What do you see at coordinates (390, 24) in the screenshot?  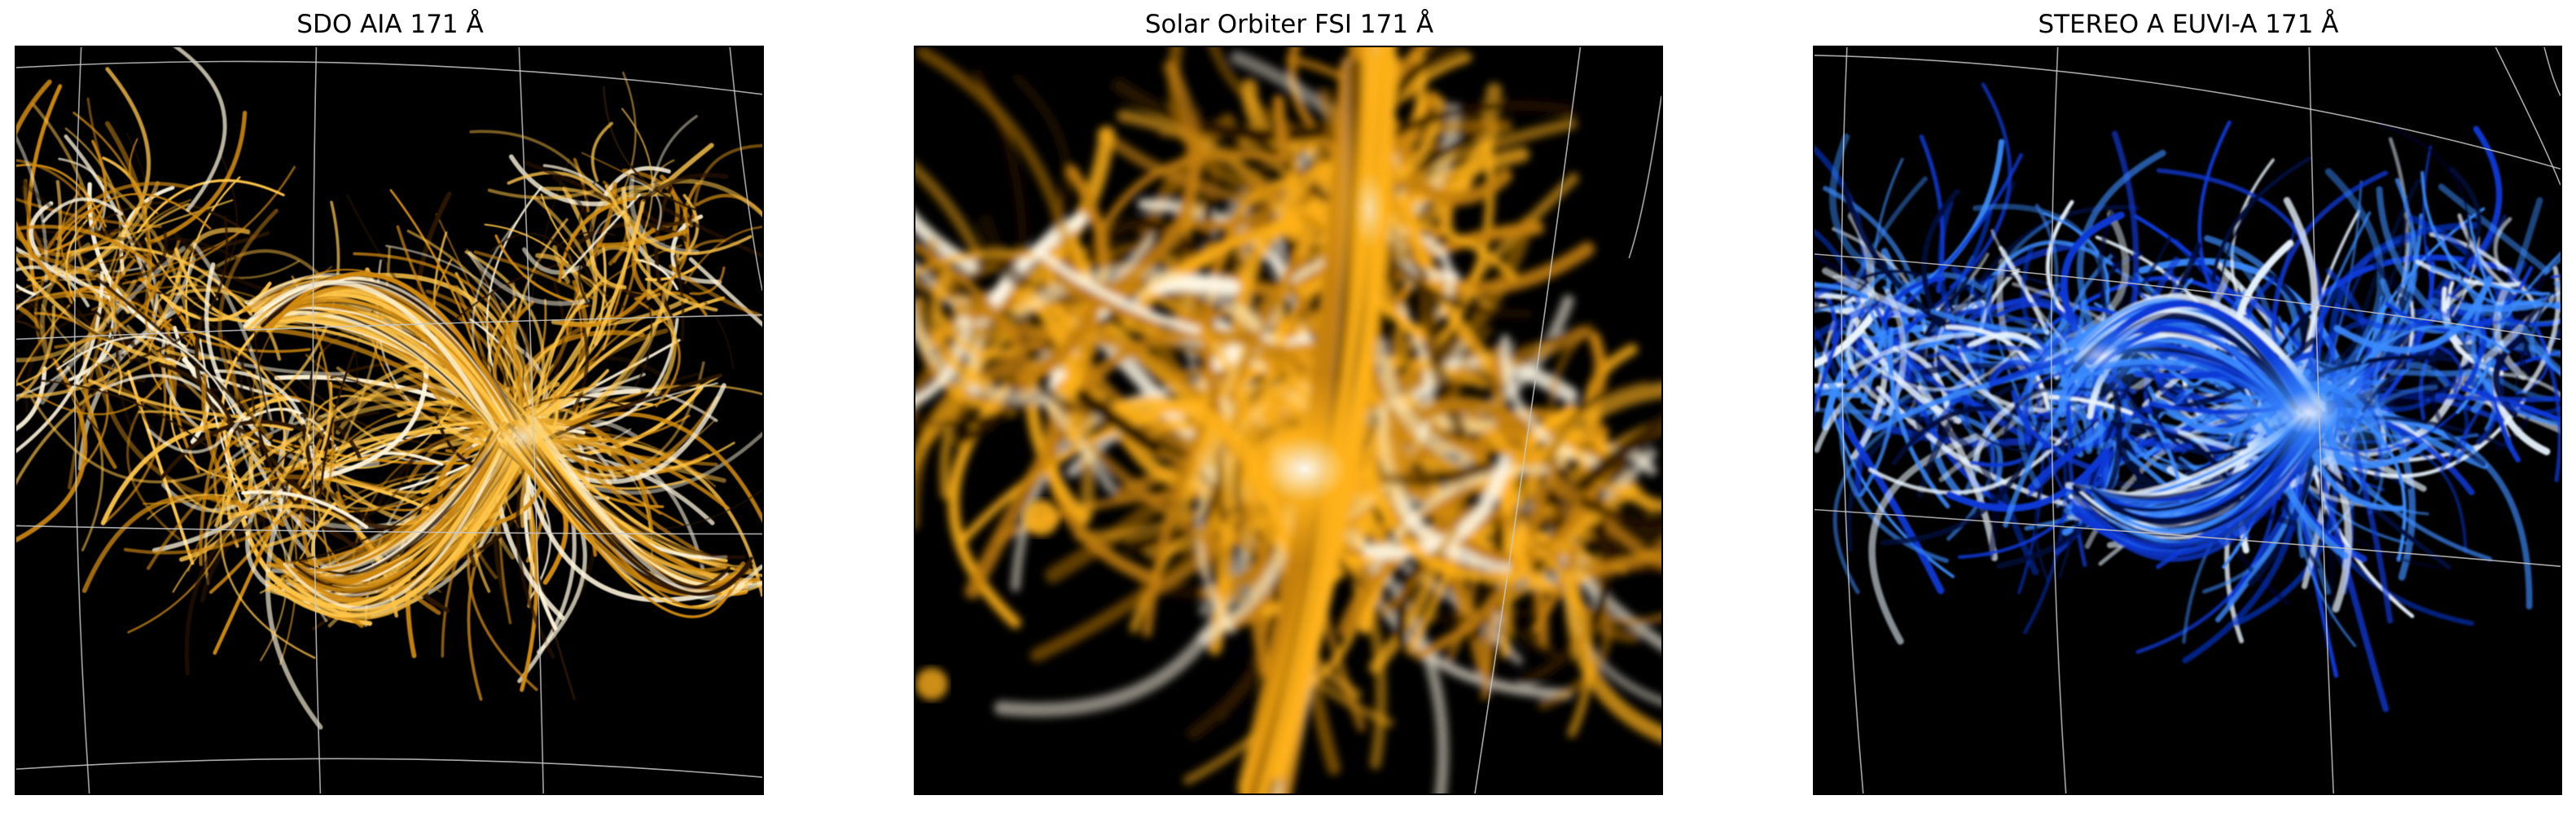 I see `panel-title: SDO AIA 171 Å` at bounding box center [390, 24].